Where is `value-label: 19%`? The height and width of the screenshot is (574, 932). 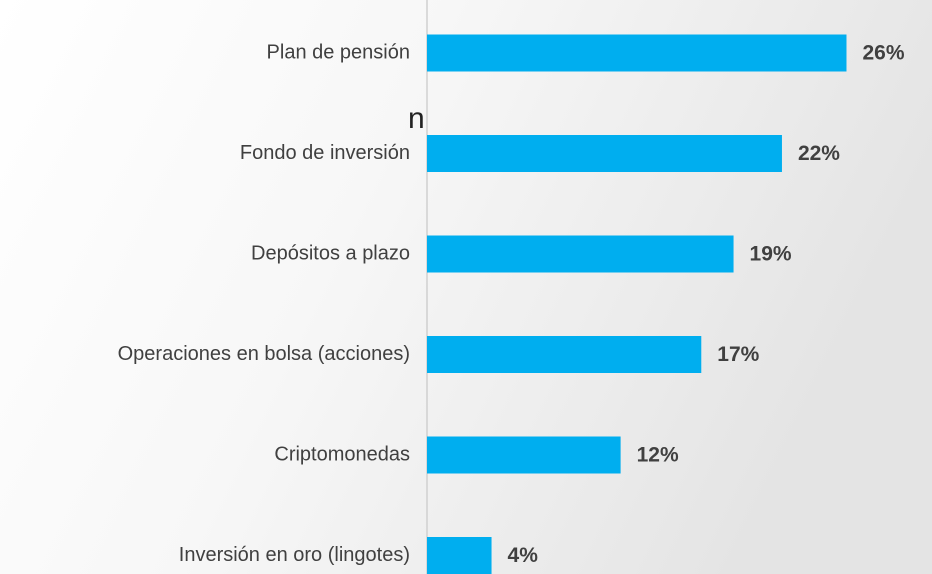 value-label: 19% is located at coordinates (771, 254).